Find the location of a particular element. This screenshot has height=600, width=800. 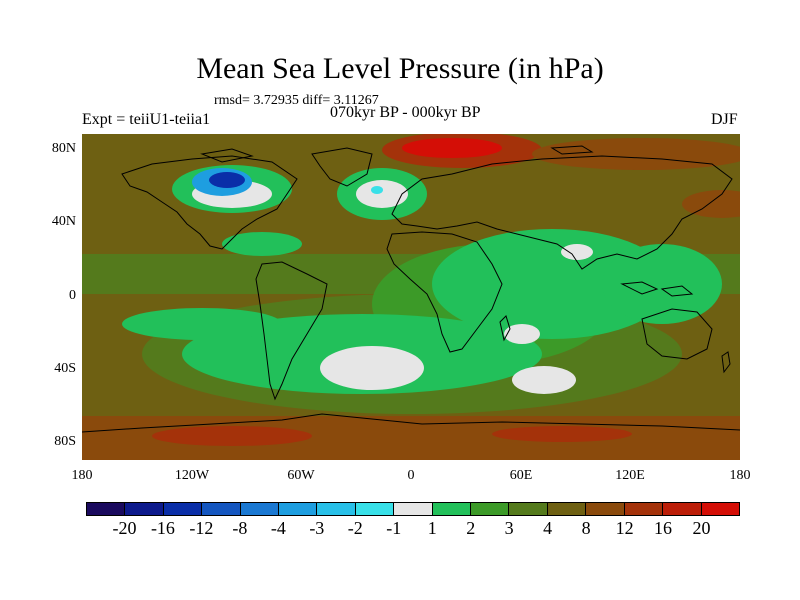

colorbar-label: -20 is located at coordinates (124, 528).